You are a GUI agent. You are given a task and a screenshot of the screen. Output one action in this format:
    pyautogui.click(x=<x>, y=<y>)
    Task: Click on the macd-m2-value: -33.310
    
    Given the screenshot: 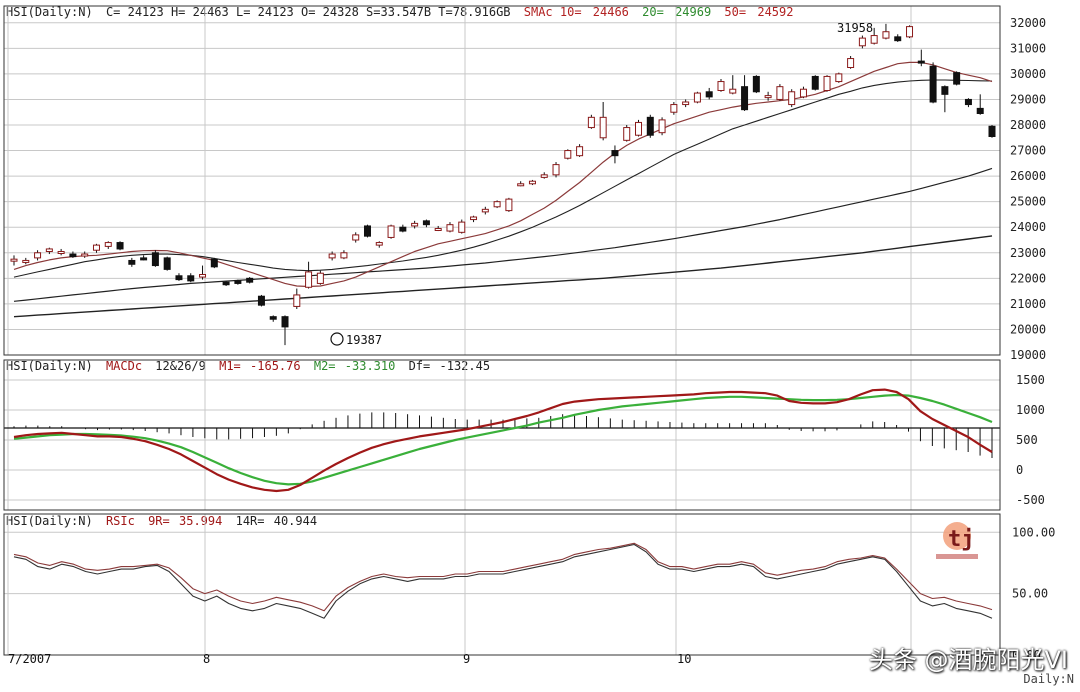 What is the action you would take?
    pyautogui.click(x=370, y=366)
    